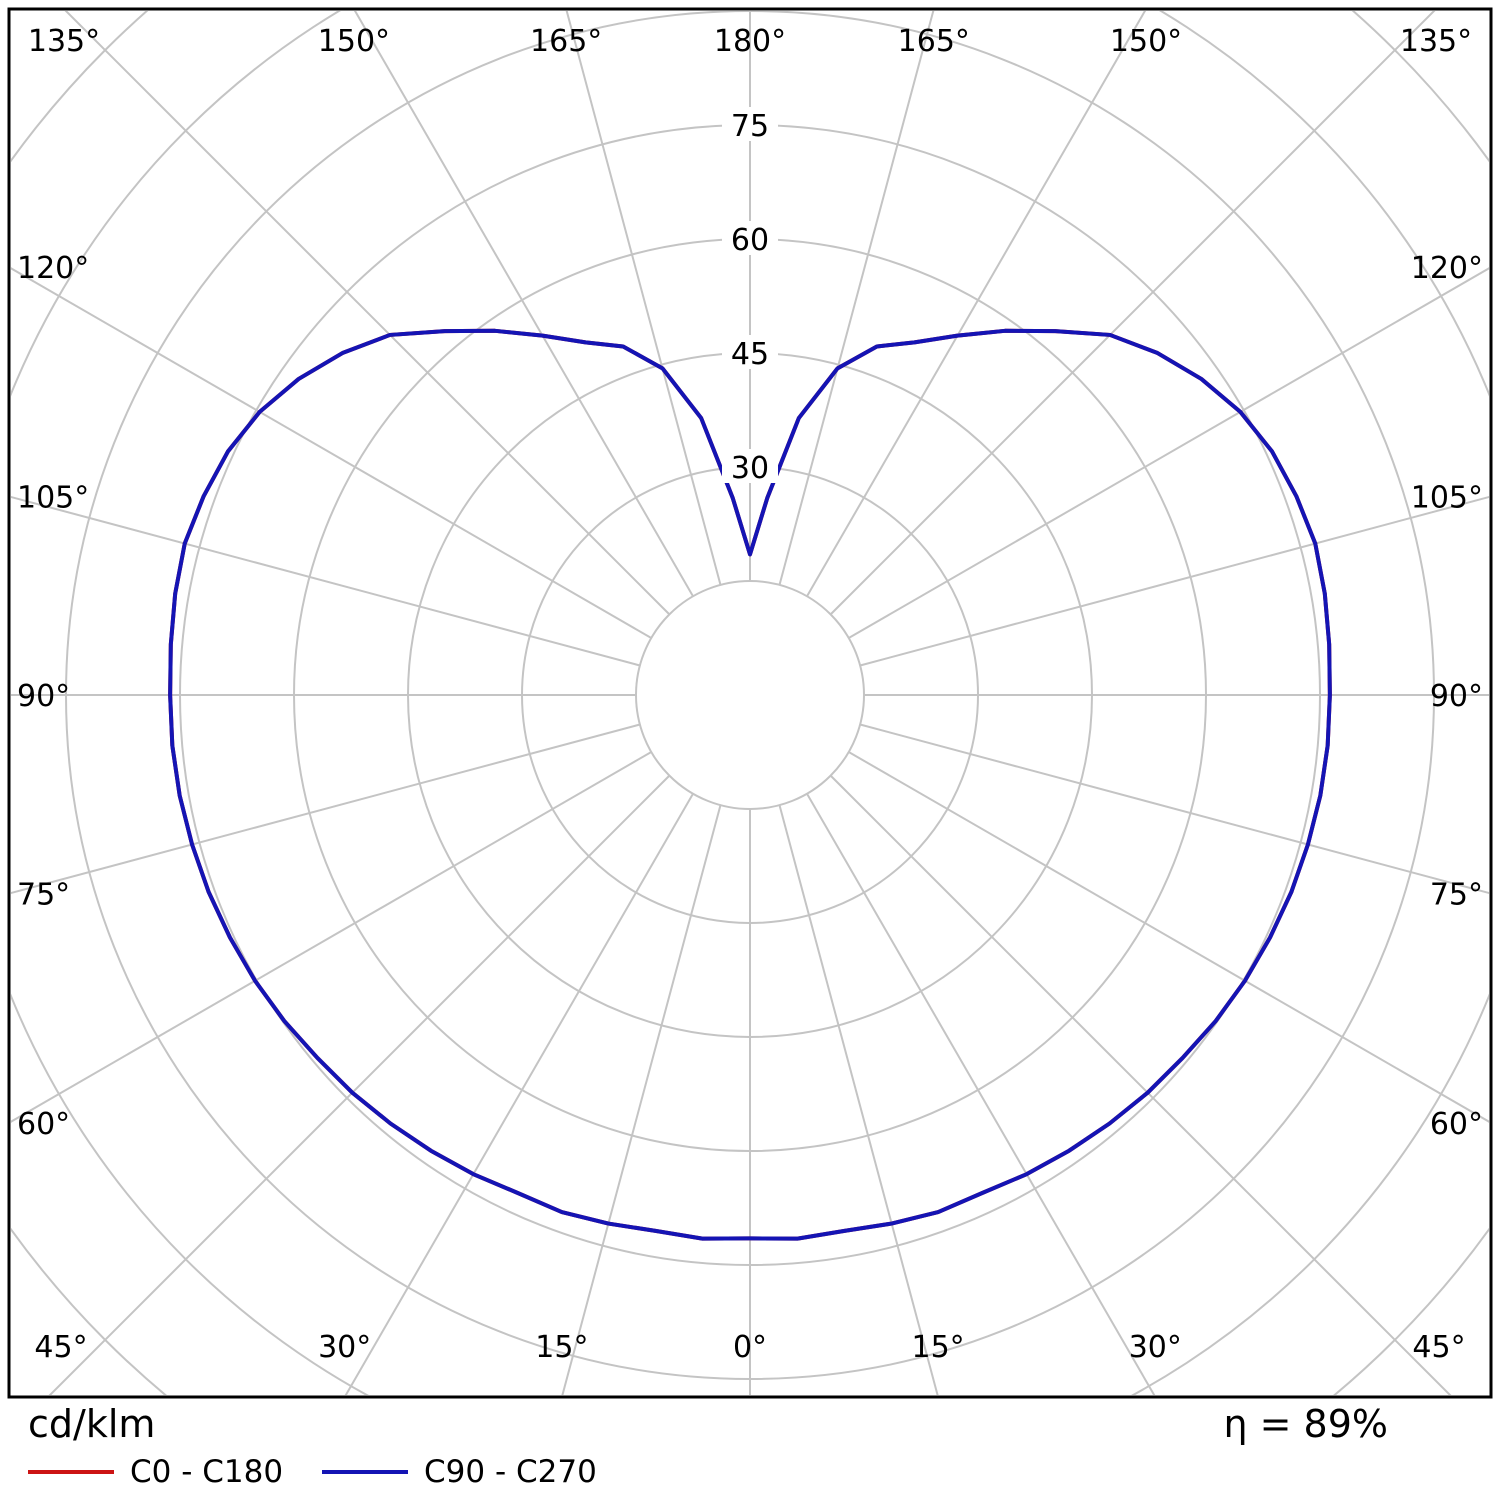 This screenshot has width=1500, height=1500. Describe the element at coordinates (750, 41) in the screenshot. I see `angle-label: 180°` at that location.